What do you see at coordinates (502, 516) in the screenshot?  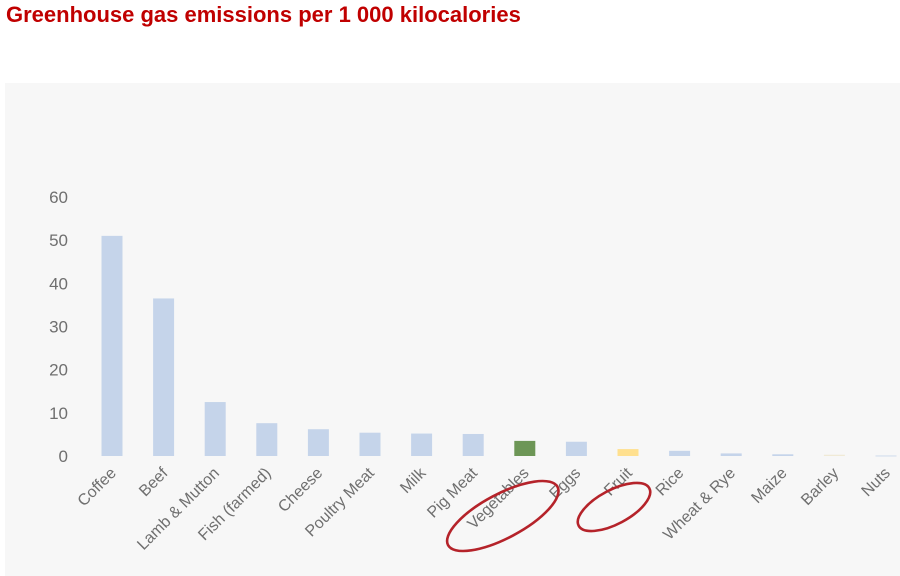 I see `highlight-circle-vegetables` at bounding box center [502, 516].